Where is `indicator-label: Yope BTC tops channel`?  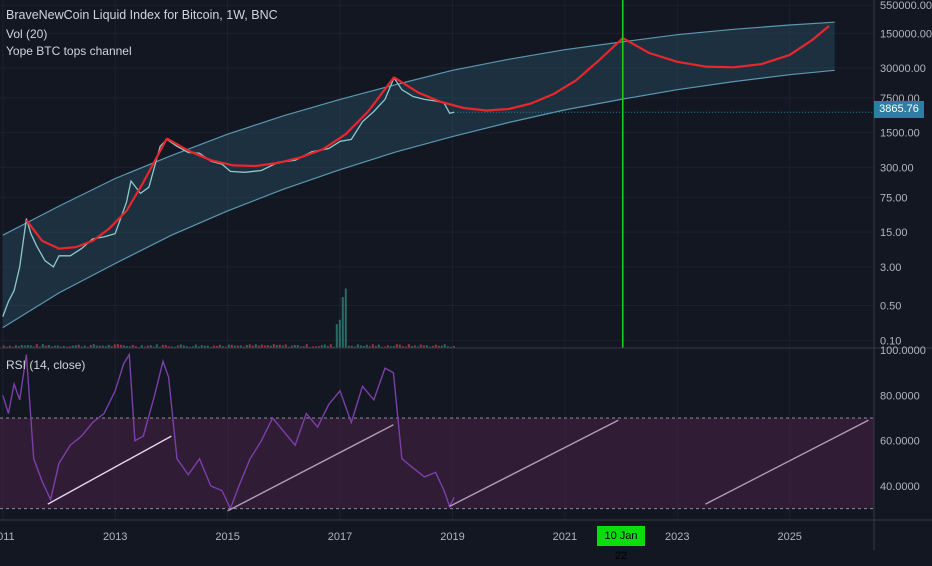 indicator-label: Yope BTC tops channel is located at coordinates (69, 51).